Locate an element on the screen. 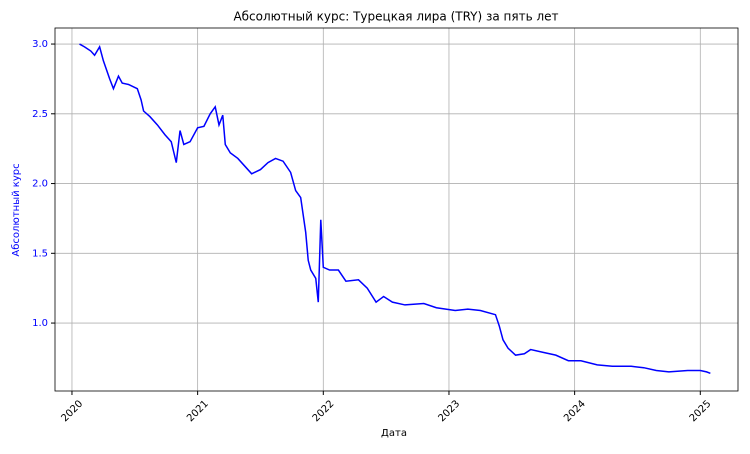 This screenshot has width=750, height=454. y-tick-label: 1.5 is located at coordinates (40, 253).